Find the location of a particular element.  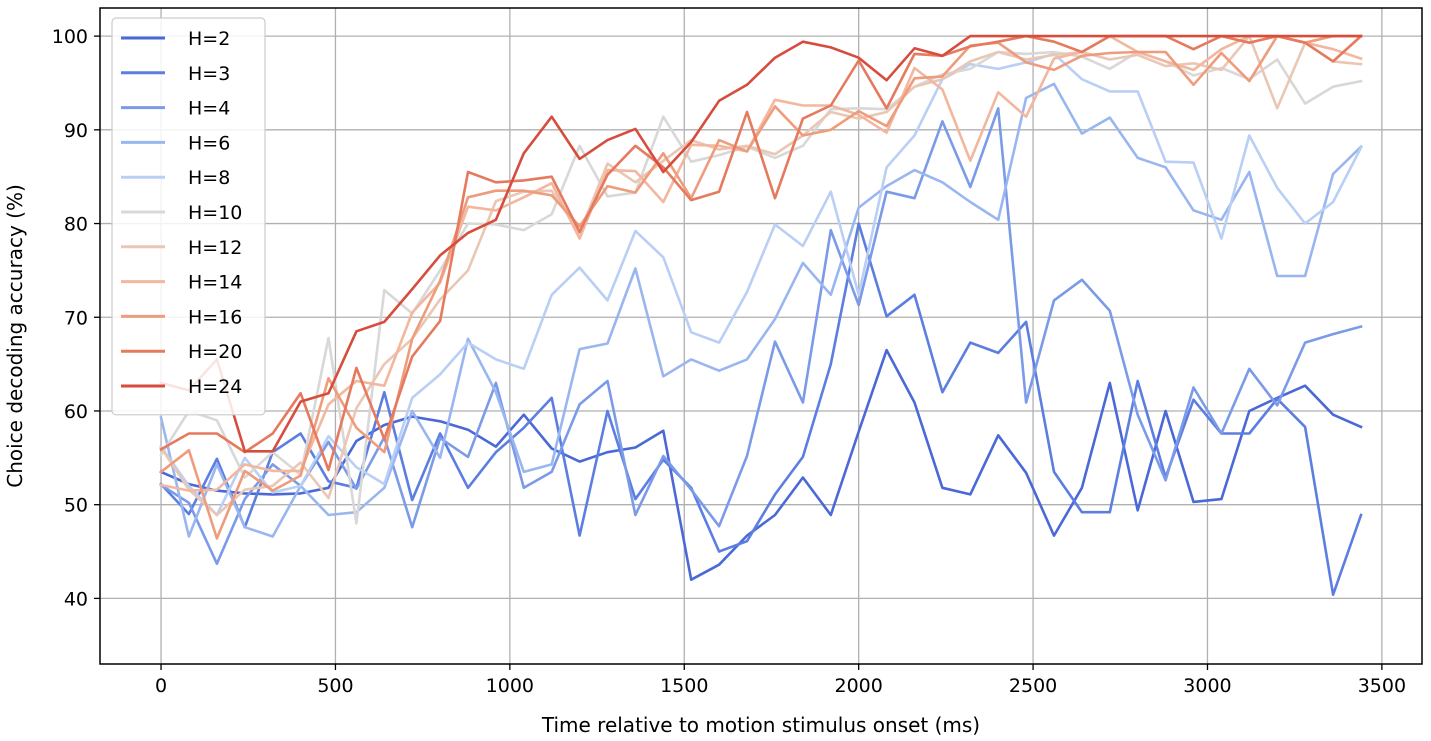

legend: H=2 H=3 H=4 H=6 H=8 H=10 H=12 H=14 H=16 H=20 H=24 is located at coordinates (188, 216).